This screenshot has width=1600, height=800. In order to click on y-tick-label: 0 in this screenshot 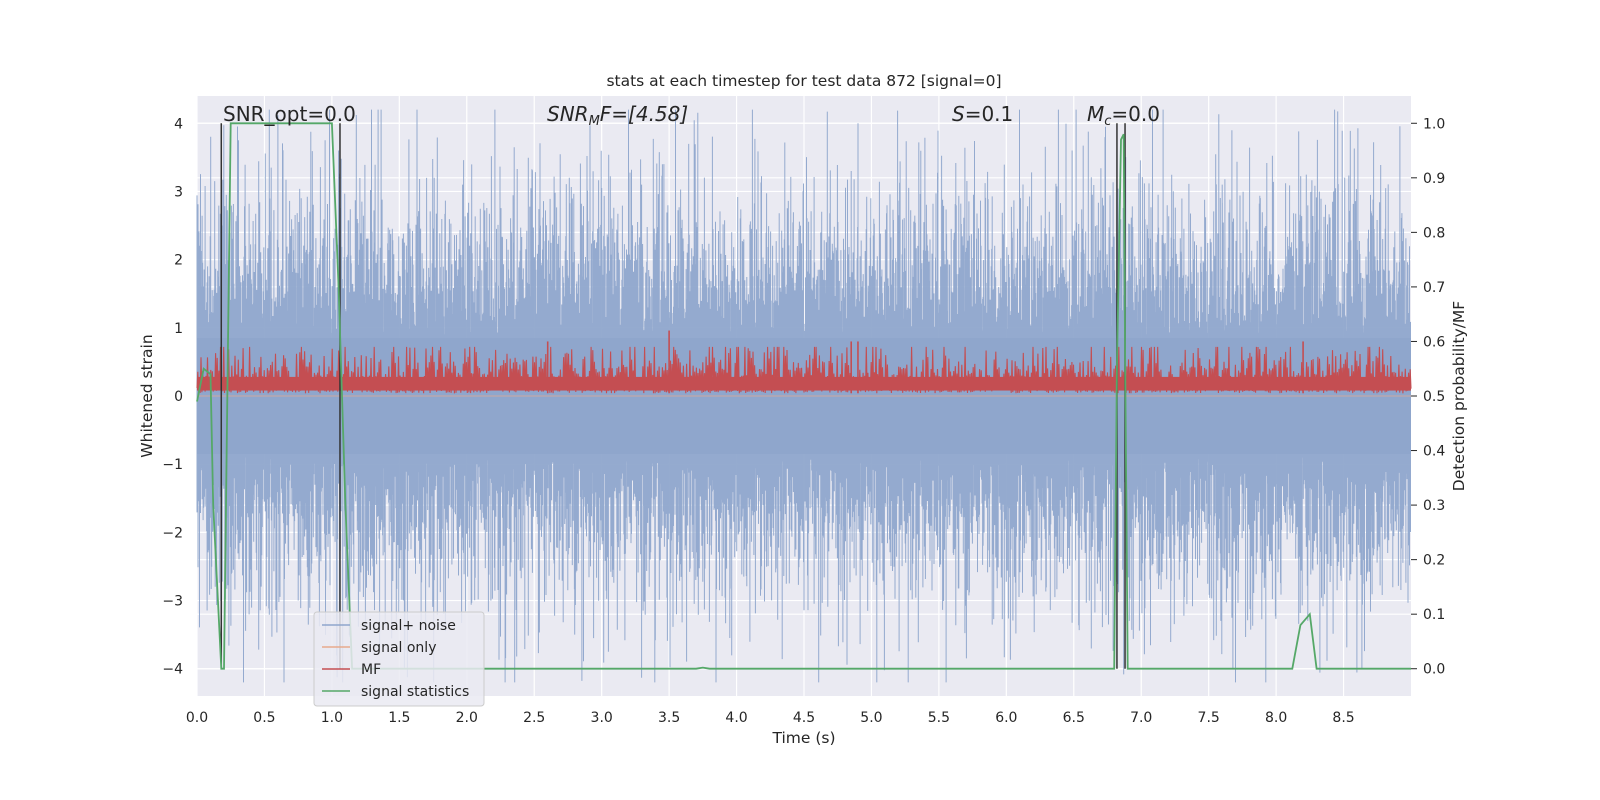, I will do `click(178, 397)`.